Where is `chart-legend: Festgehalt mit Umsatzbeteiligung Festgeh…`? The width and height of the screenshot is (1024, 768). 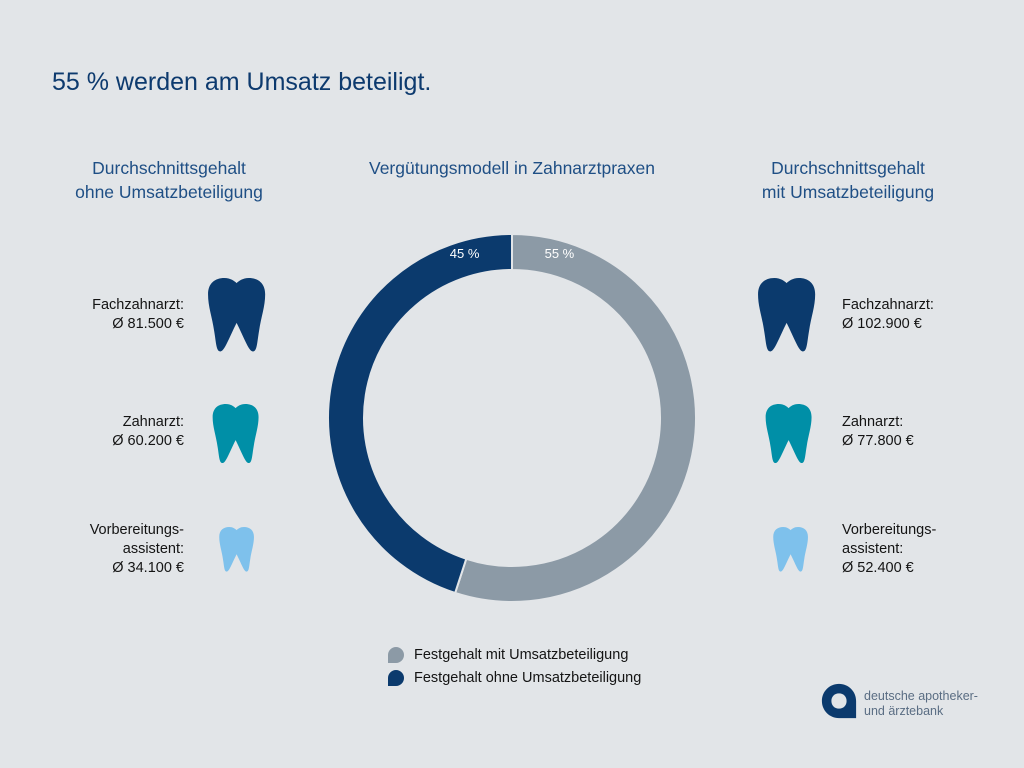 chart-legend: Festgehalt mit Umsatzbeteiligung Festgeh… is located at coordinates (514, 666).